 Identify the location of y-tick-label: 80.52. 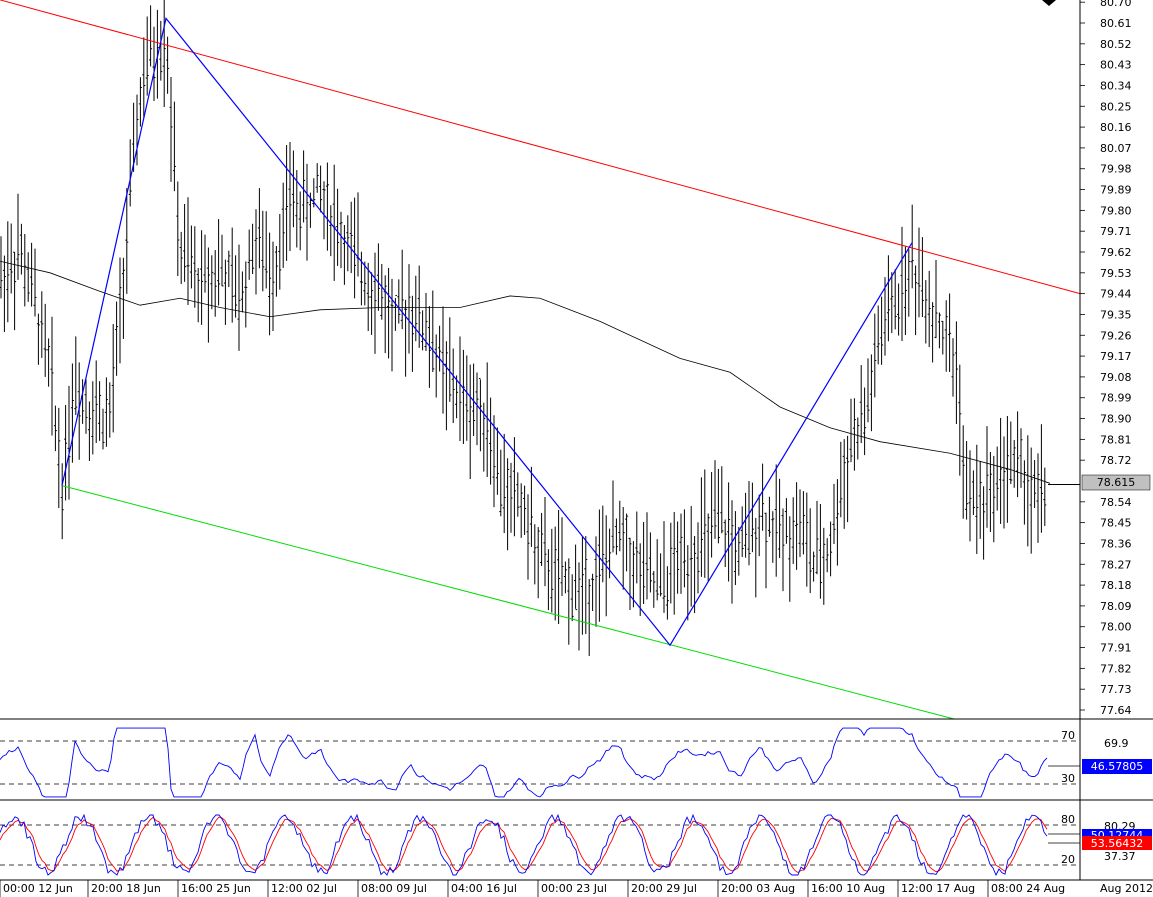
(1116, 44).